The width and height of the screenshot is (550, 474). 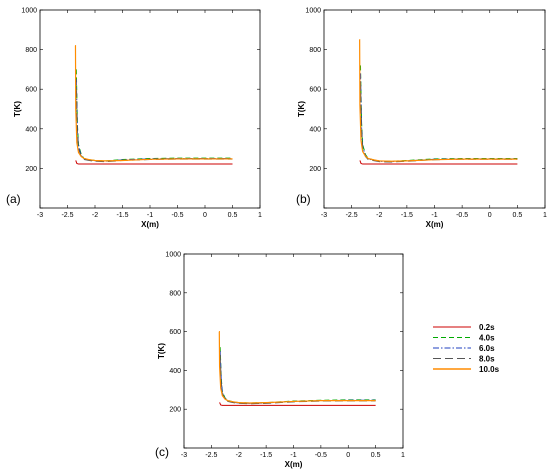 What do you see at coordinates (17, 109) in the screenshot?
I see `panel-a-y-axis-label: T(K)` at bounding box center [17, 109].